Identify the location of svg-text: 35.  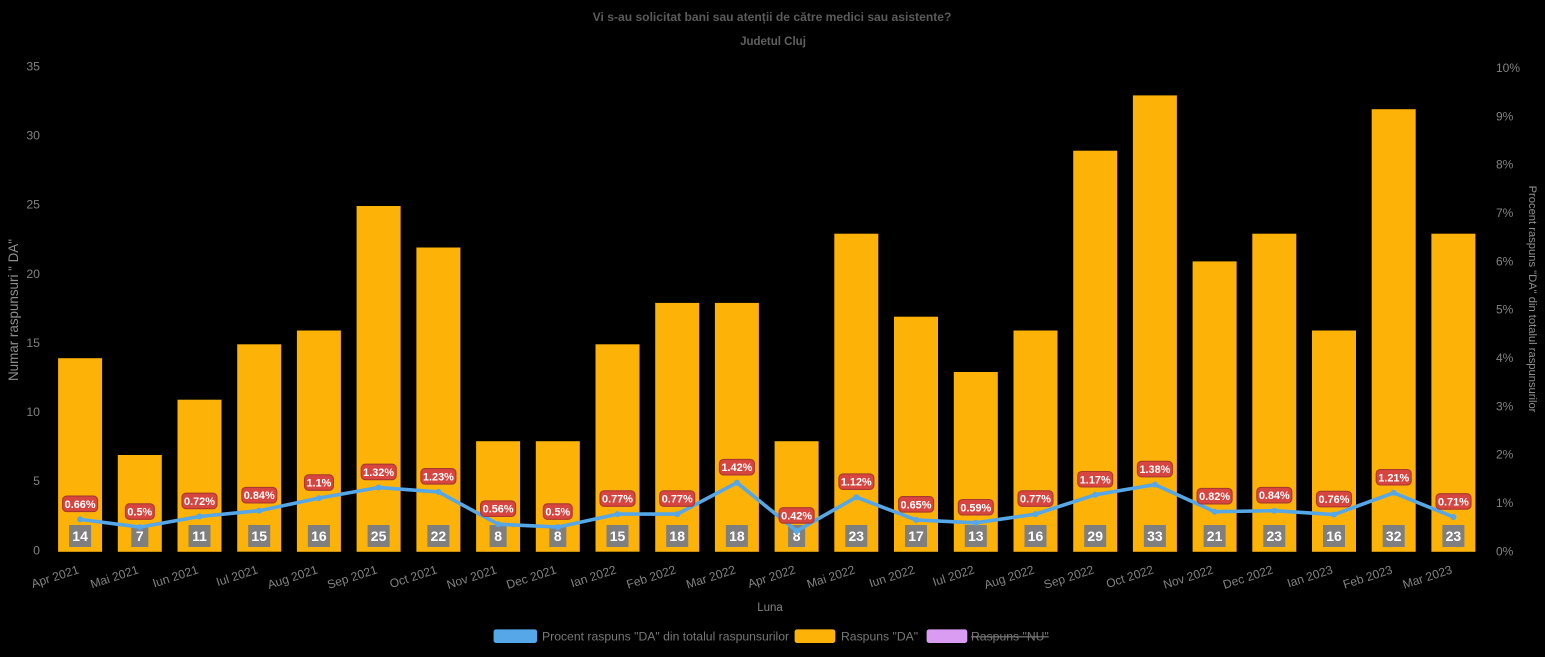
(33, 66).